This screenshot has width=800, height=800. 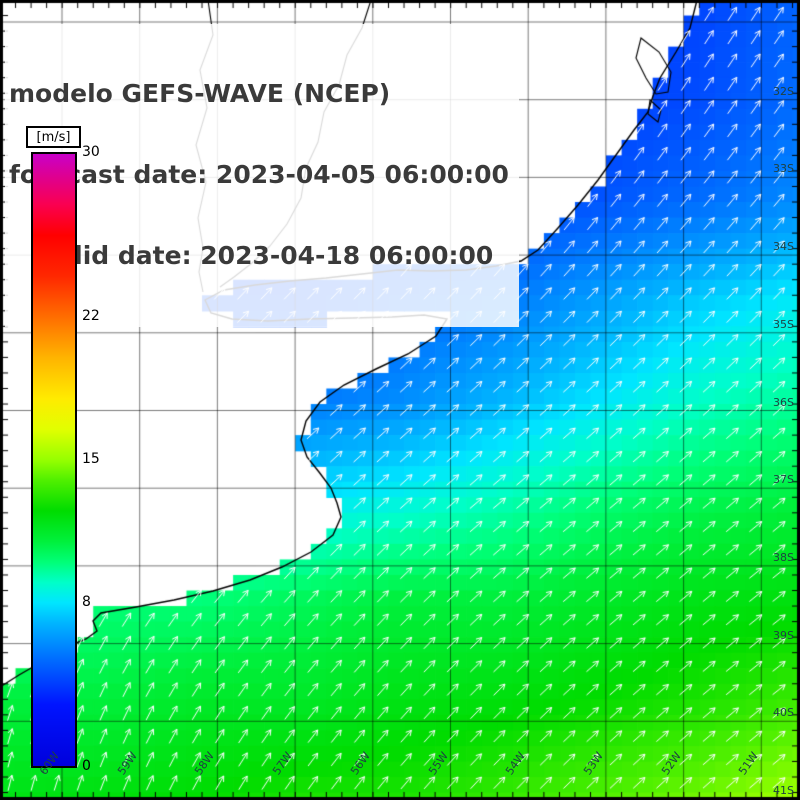 What do you see at coordinates (200, 93) in the screenshot?
I see `model-title: modelo GEFS-WAVE (NCEP)` at bounding box center [200, 93].